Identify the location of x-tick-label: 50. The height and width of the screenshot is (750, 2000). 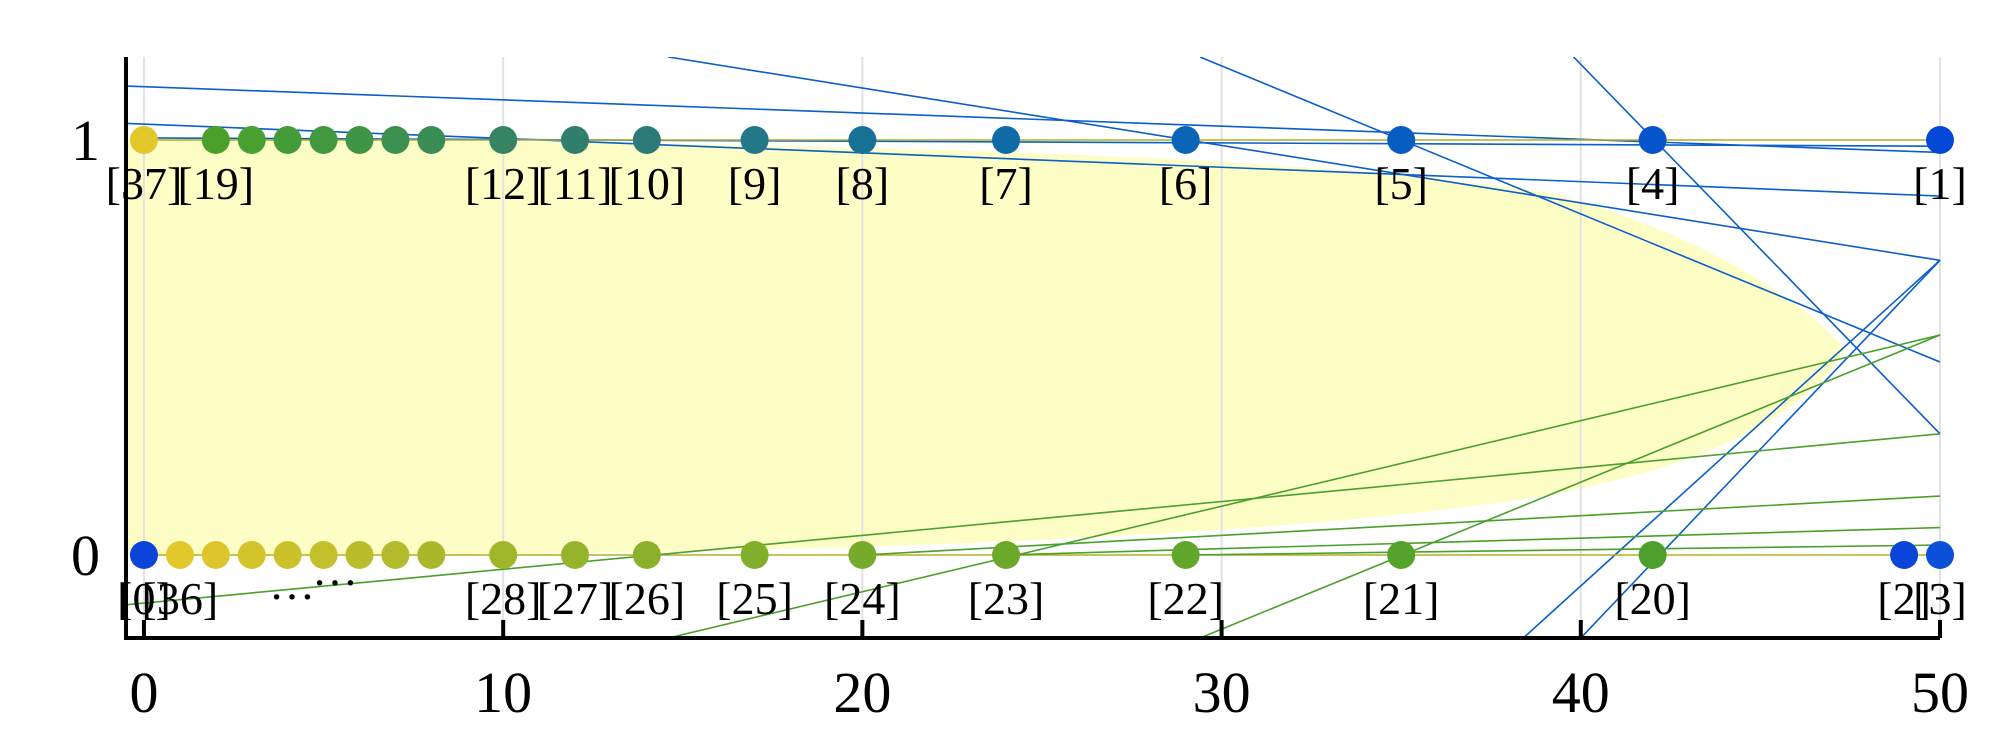
(1940, 692).